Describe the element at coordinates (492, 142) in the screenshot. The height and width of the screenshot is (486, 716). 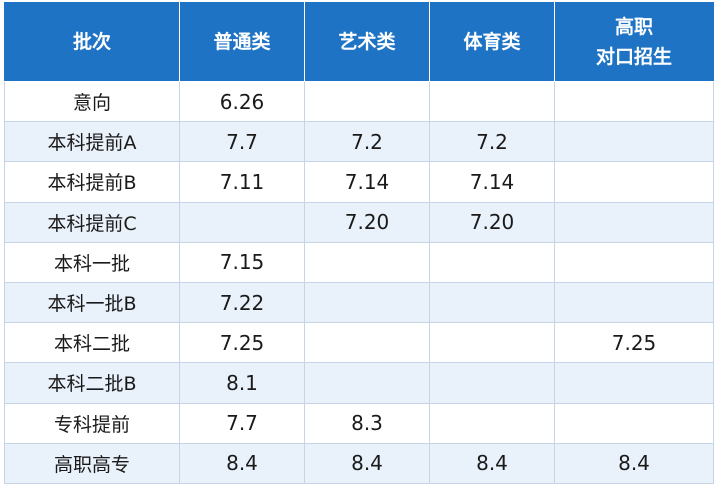
I see `cell-sports: 7.2` at that location.